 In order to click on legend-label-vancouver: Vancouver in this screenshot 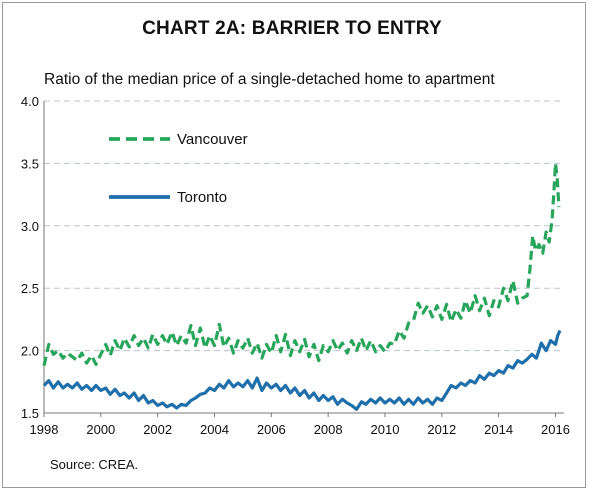, I will do `click(212, 139)`.